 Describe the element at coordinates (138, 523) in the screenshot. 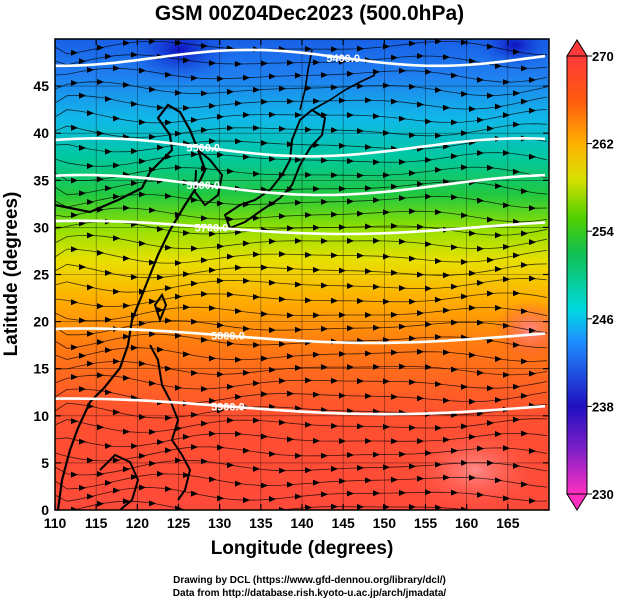

I see `x-tick-label: 120` at that location.